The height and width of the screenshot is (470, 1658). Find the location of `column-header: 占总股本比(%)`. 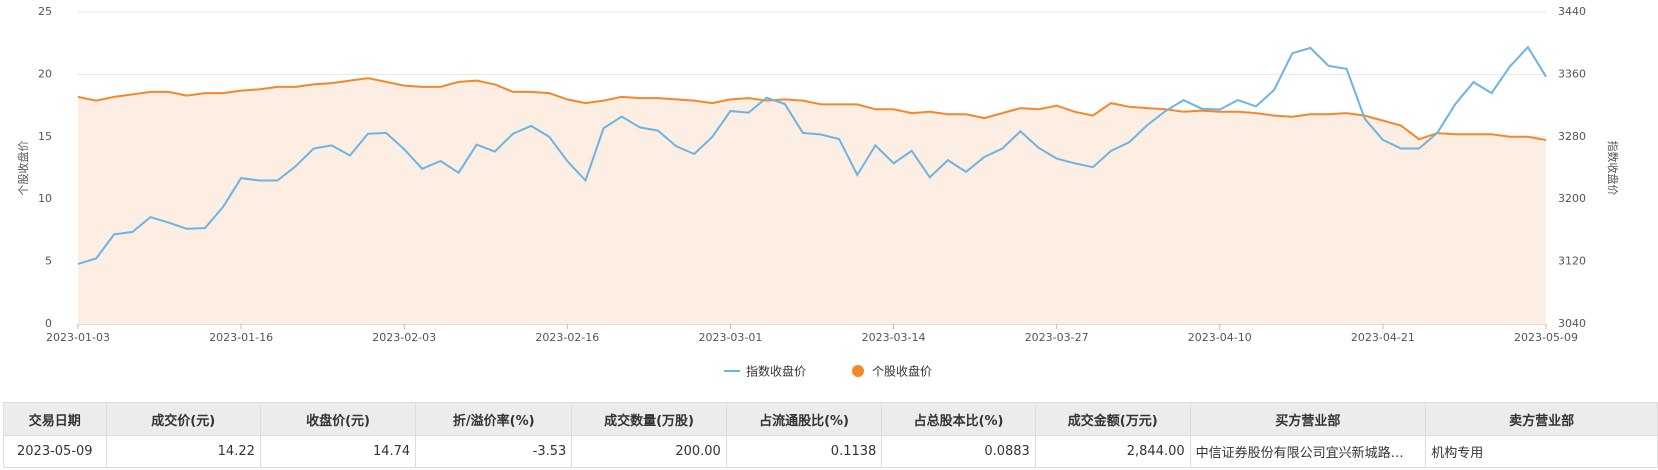

column-header: 占总股本比(%) is located at coordinates (958, 419).